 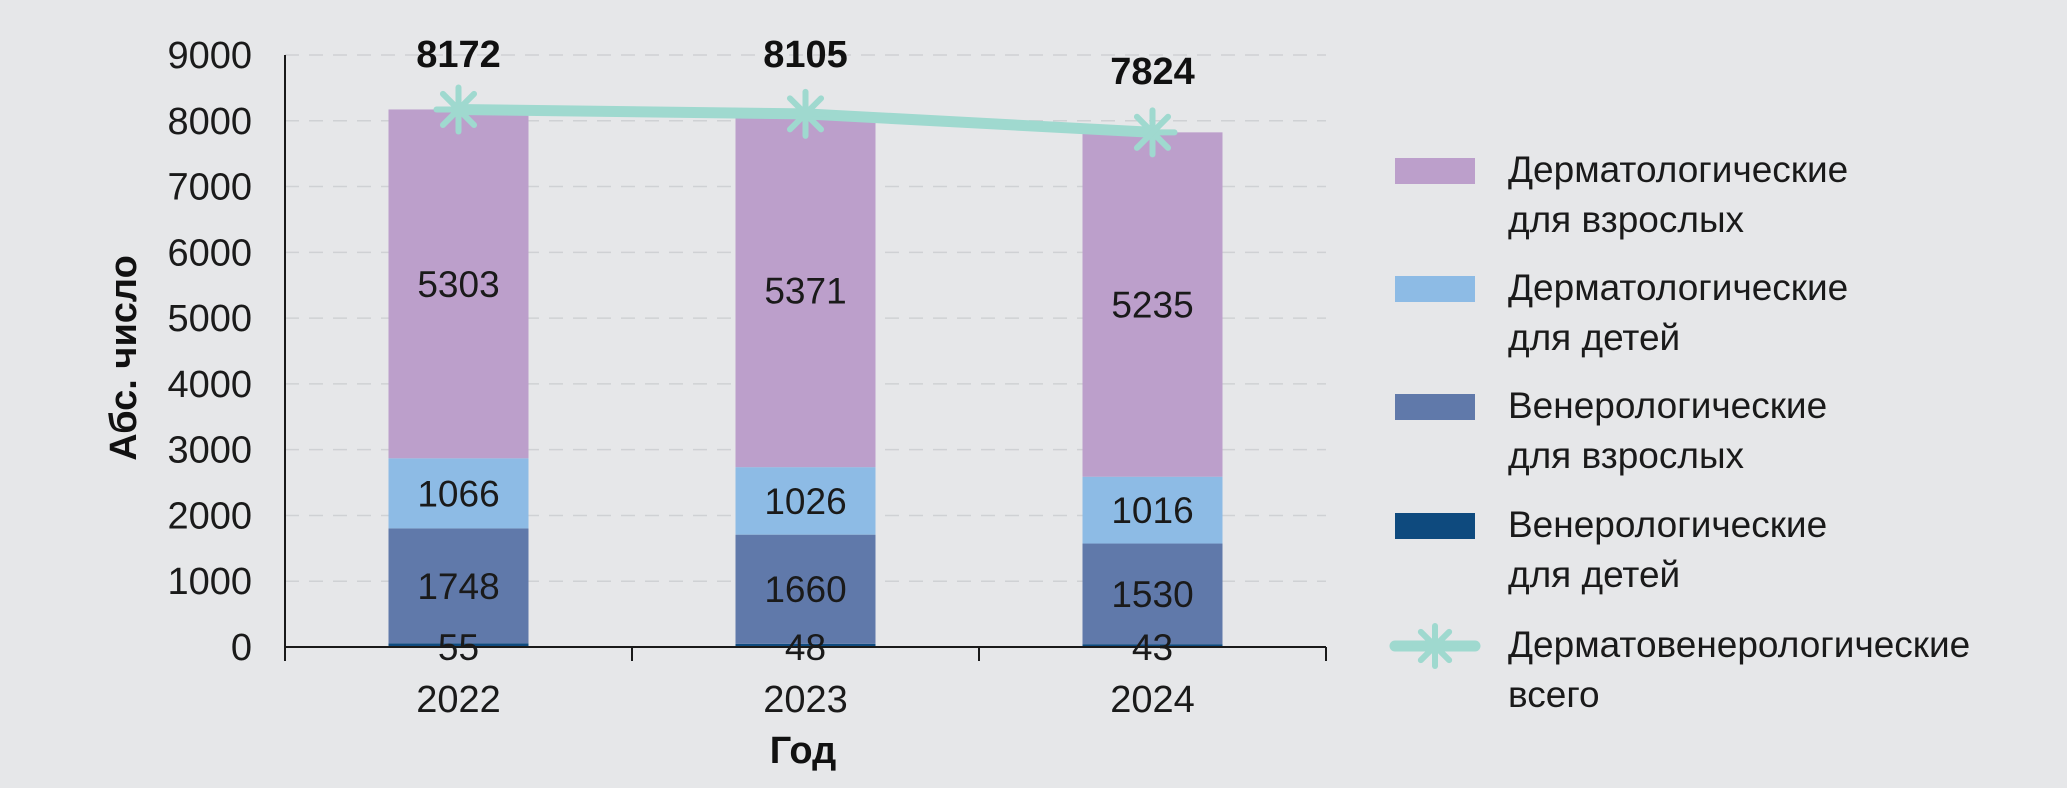 What do you see at coordinates (209, 385) in the screenshot?
I see `y-tick-label: 4000` at bounding box center [209, 385].